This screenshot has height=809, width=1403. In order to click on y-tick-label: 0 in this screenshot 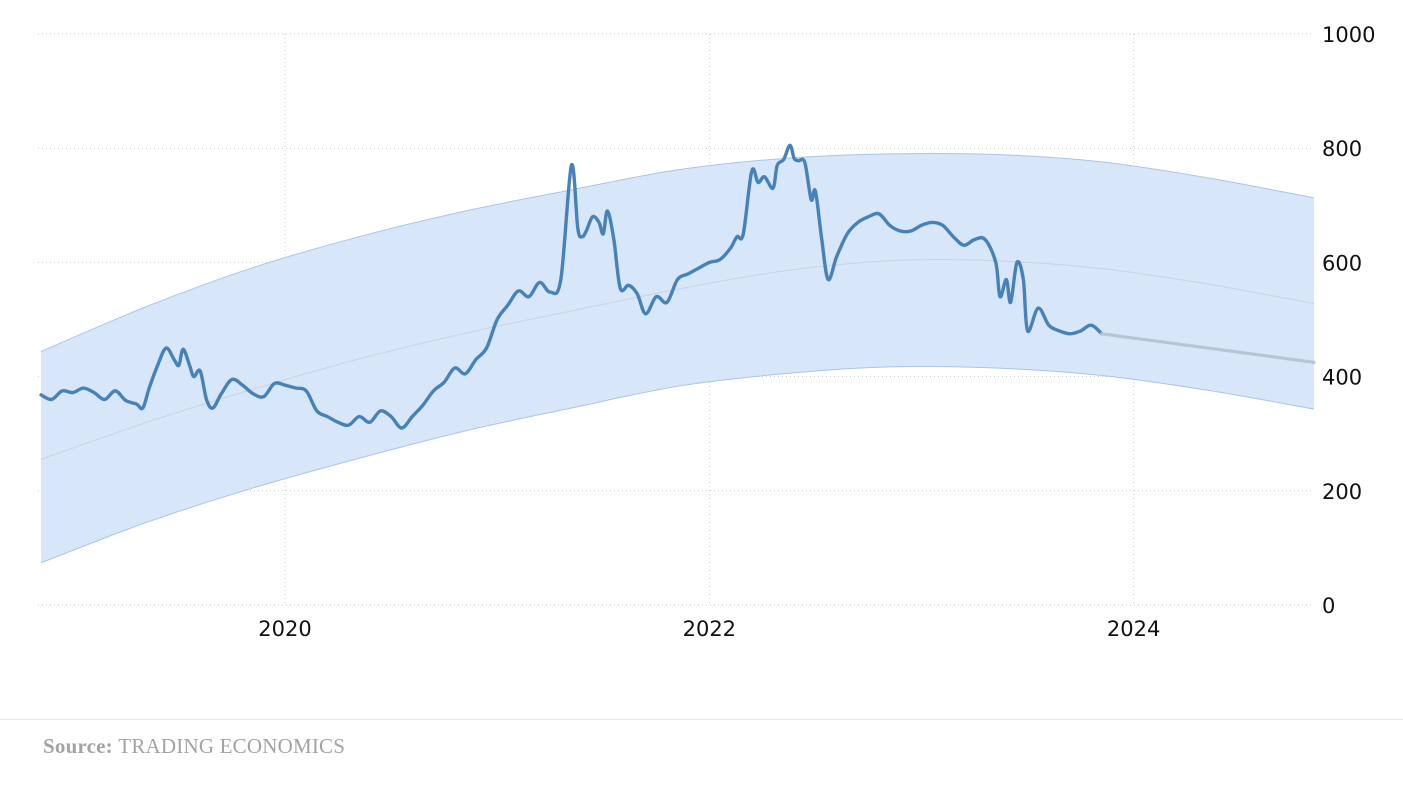, I will do `click(1328, 606)`.